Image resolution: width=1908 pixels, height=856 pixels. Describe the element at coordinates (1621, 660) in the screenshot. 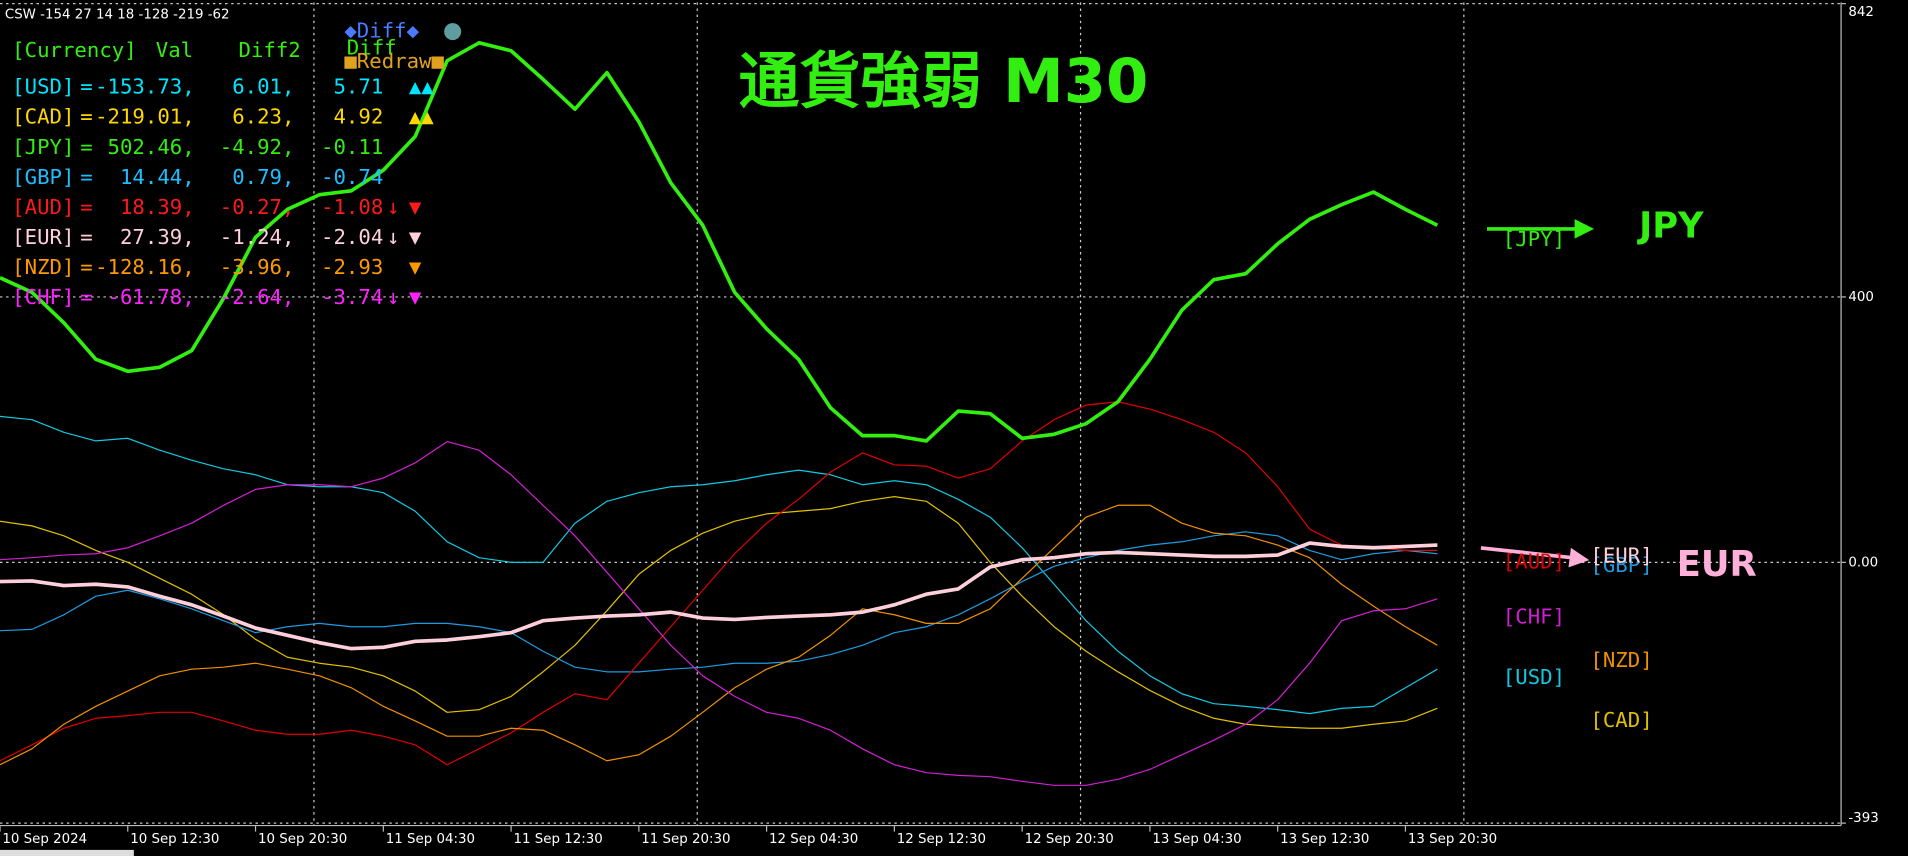

I see `legend-label: [NZD]` at that location.